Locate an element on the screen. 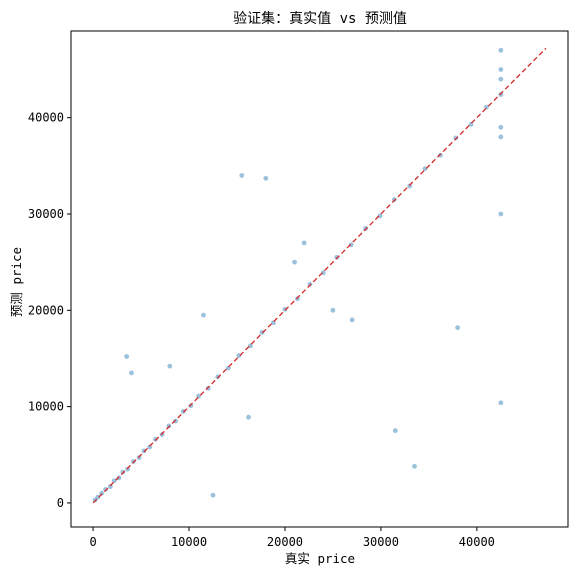 The height and width of the screenshot is (576, 578). x-axis-label: 真实 price is located at coordinates (320, 558).